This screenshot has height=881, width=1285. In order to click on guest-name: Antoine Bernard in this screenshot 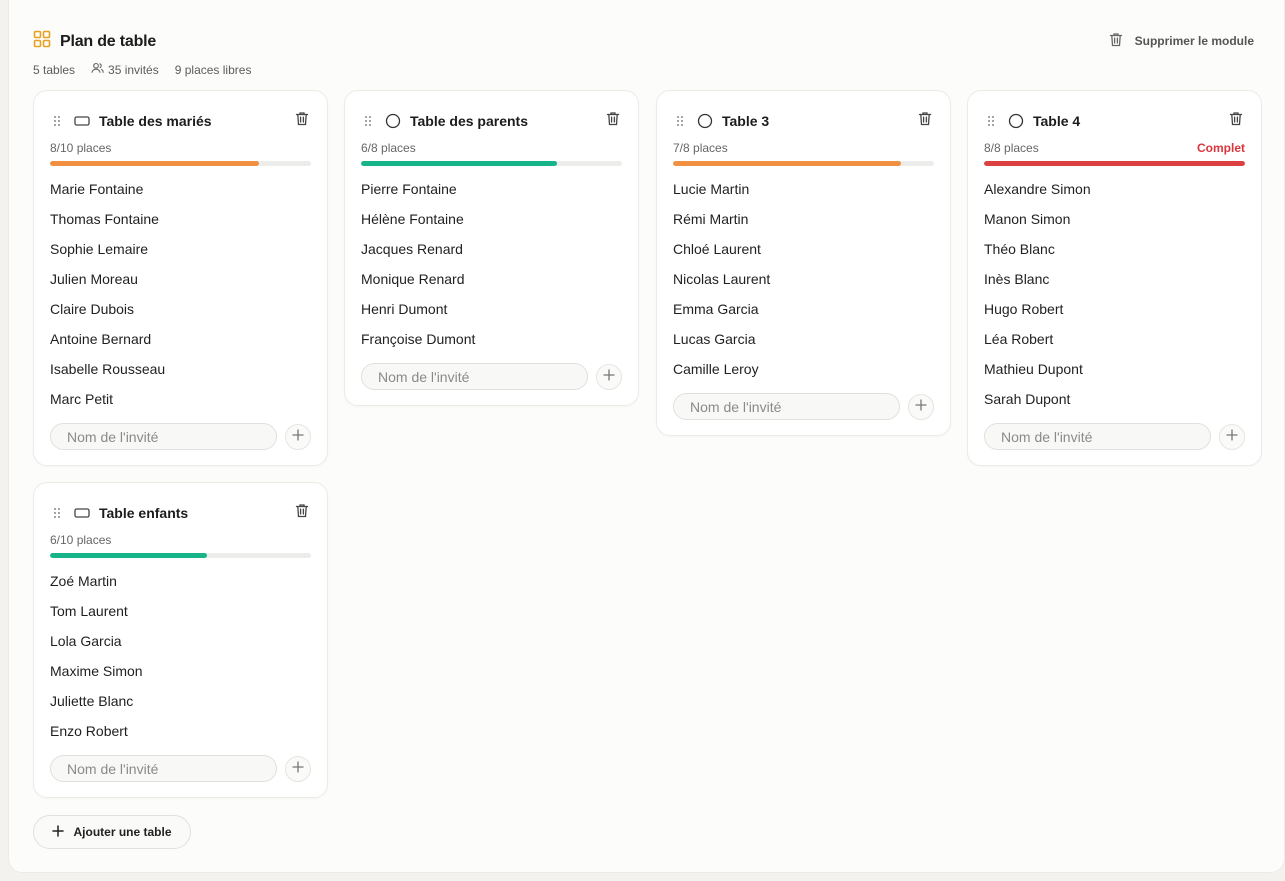, I will do `click(101, 339)`.